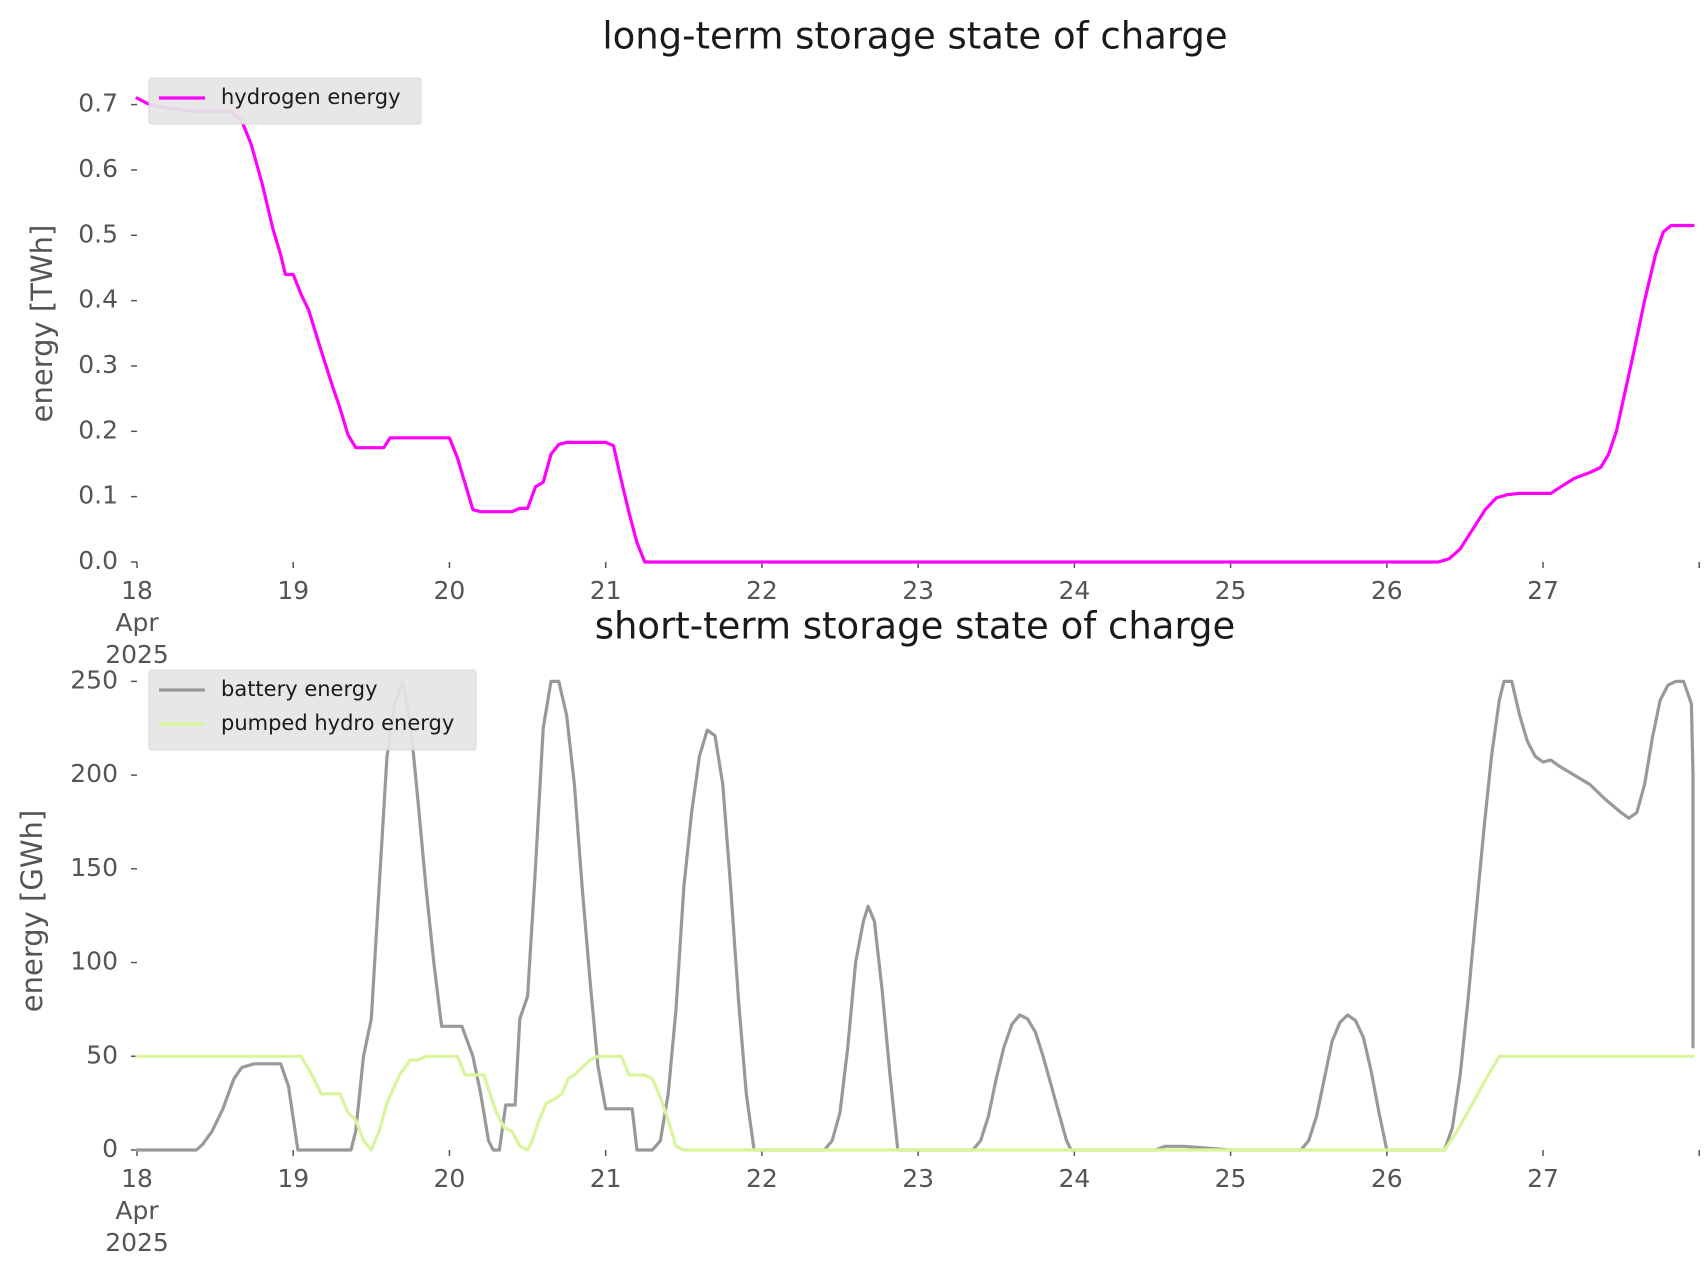 This screenshot has height=1281, width=1706. Describe the element at coordinates (98, 429) in the screenshot. I see `y-tick-label: 0.2` at that location.